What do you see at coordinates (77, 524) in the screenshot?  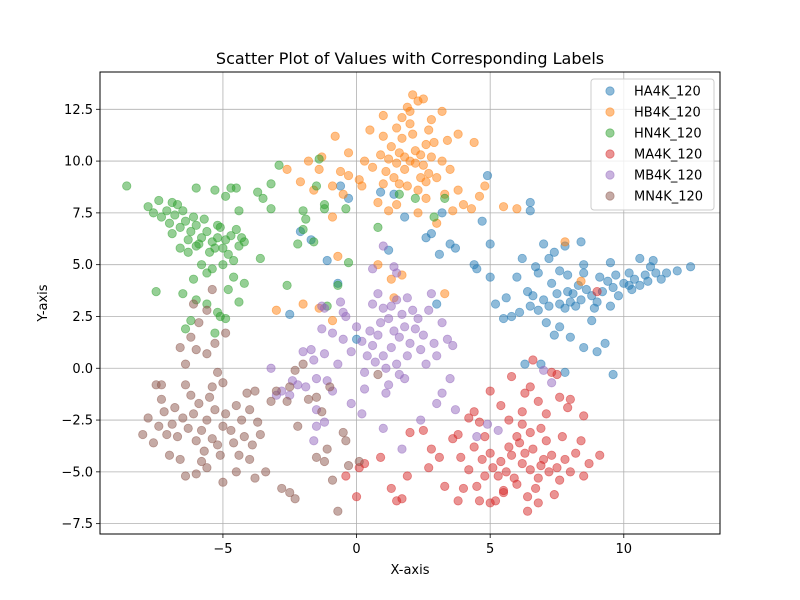 I see `y-tick-label: −7.5` at bounding box center [77, 524].